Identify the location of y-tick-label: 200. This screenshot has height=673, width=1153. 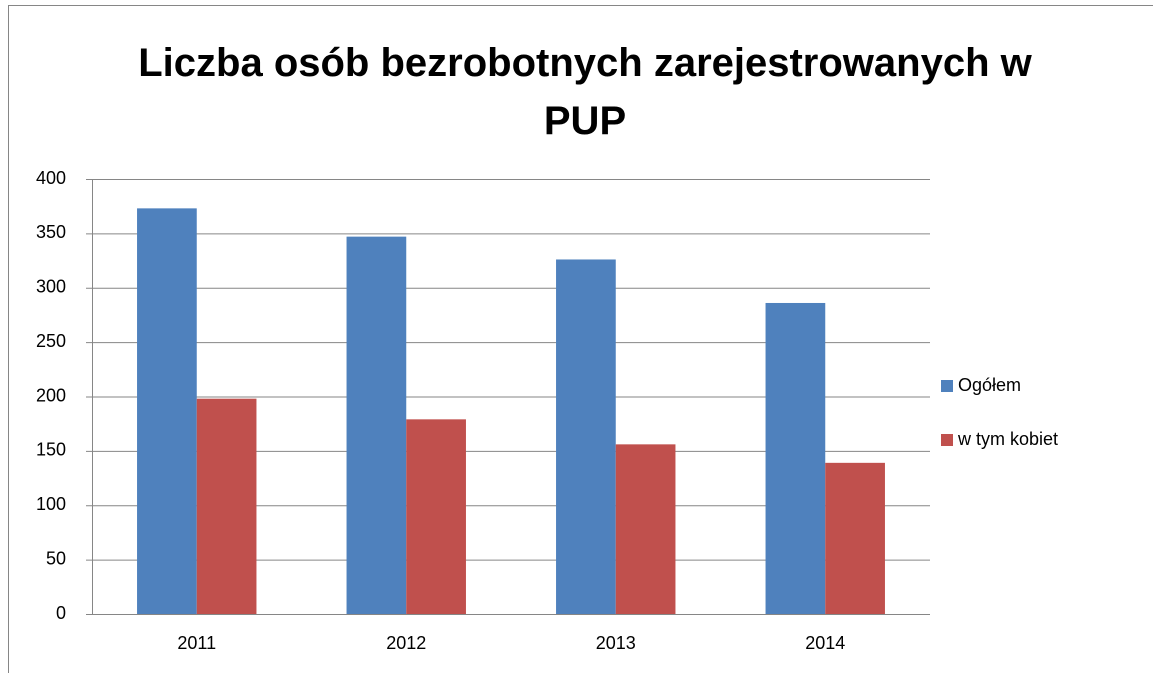
(51, 395).